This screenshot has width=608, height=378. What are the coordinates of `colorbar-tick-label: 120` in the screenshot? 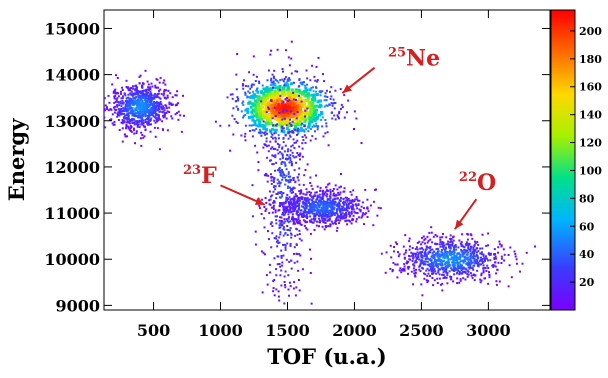 It's located at (590, 143).